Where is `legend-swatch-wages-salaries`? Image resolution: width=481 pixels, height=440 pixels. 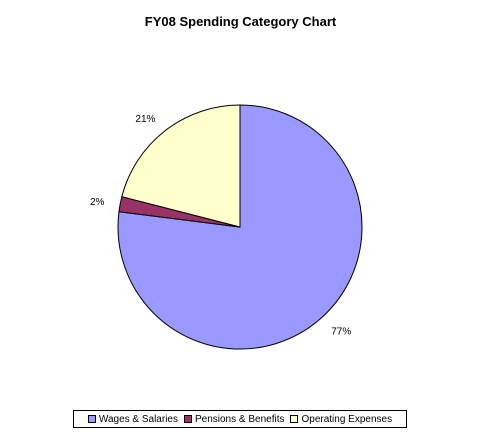
legend-swatch-wages-salaries is located at coordinates (91, 419).